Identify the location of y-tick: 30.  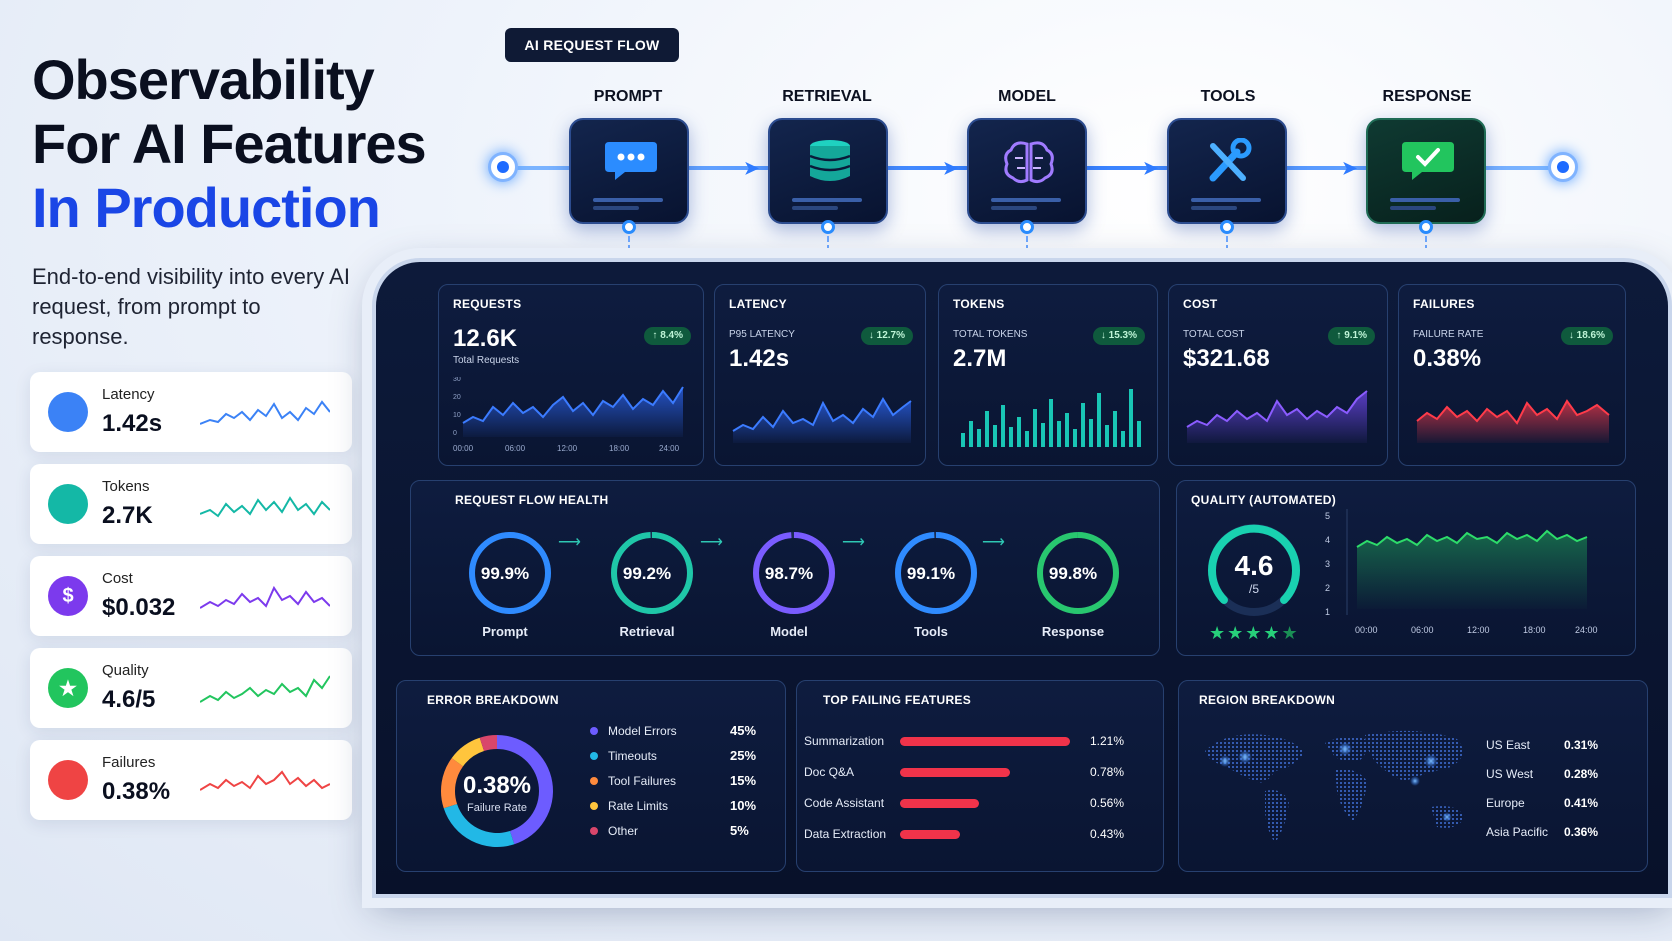
(457, 380).